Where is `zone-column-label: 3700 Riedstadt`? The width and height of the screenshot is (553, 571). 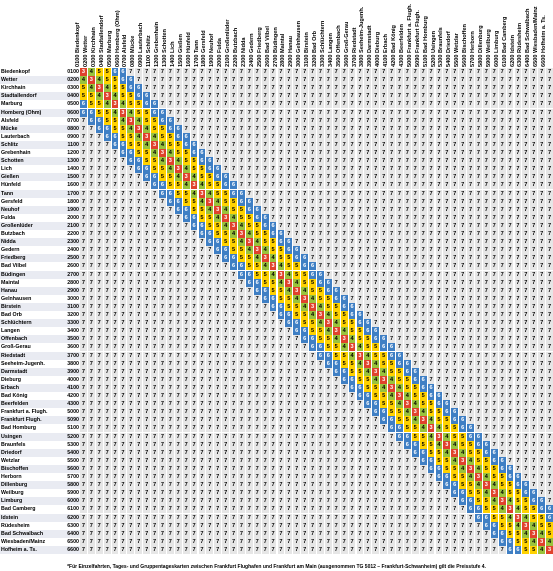
zone-column-label: 3700 Riedstadt is located at coordinates (354, 47).